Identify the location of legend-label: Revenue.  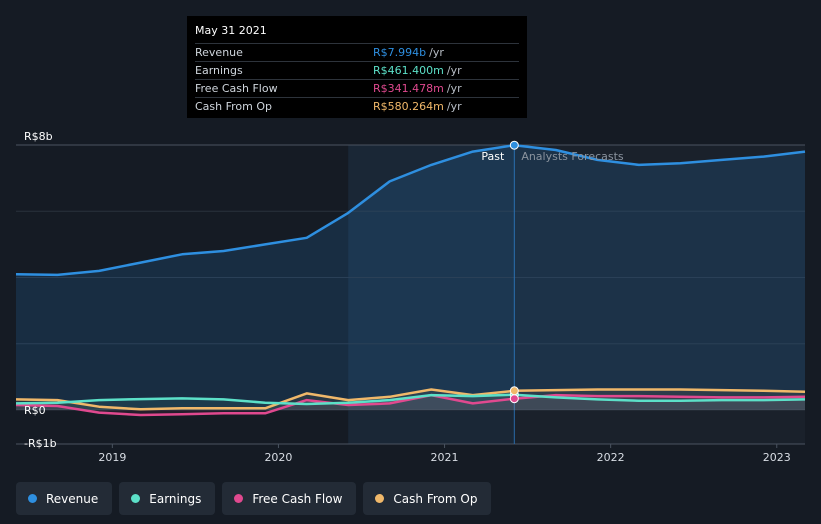
(72, 498).